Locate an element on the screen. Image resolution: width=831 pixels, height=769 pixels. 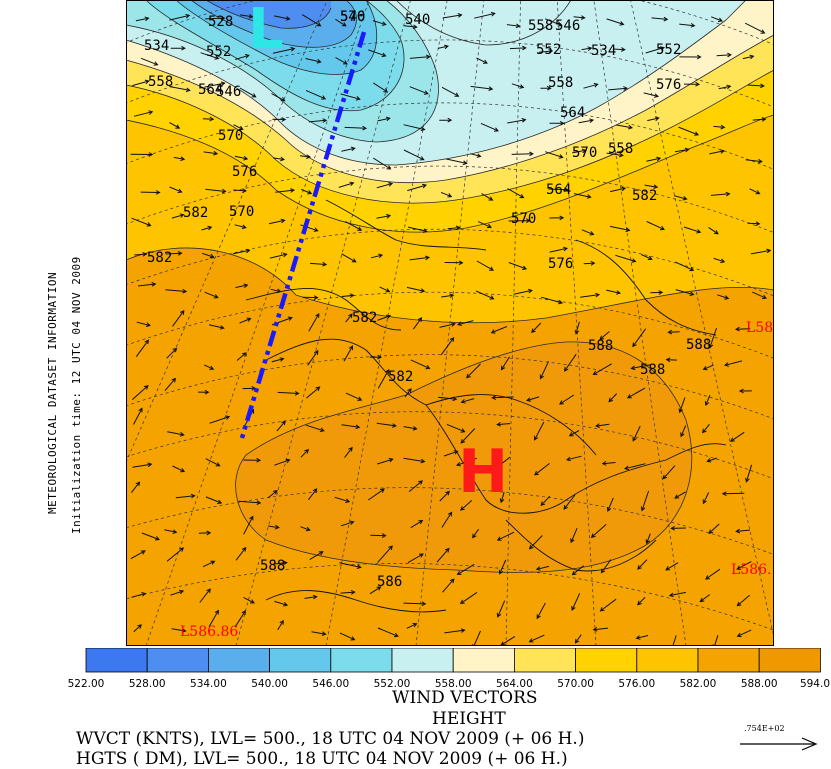
legend-tick-label: 570.00 is located at coordinates (575, 684).